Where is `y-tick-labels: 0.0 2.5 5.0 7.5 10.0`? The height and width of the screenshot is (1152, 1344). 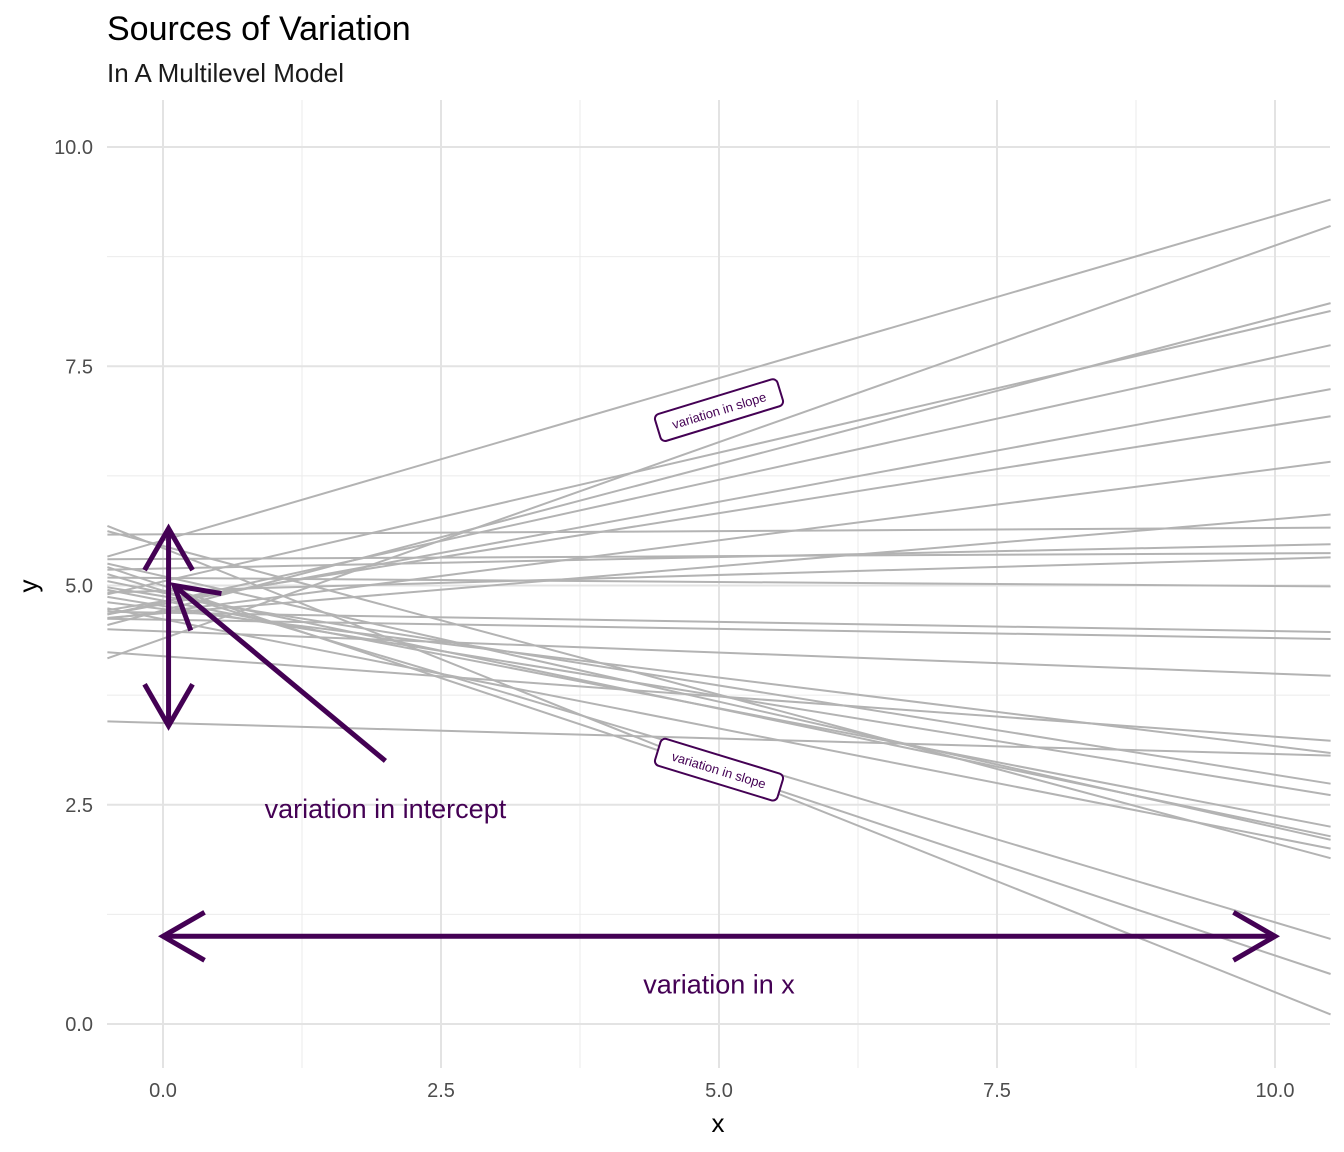
y-tick-labels: 0.0 2.5 5.0 7.5 10.0 is located at coordinates (73, 586).